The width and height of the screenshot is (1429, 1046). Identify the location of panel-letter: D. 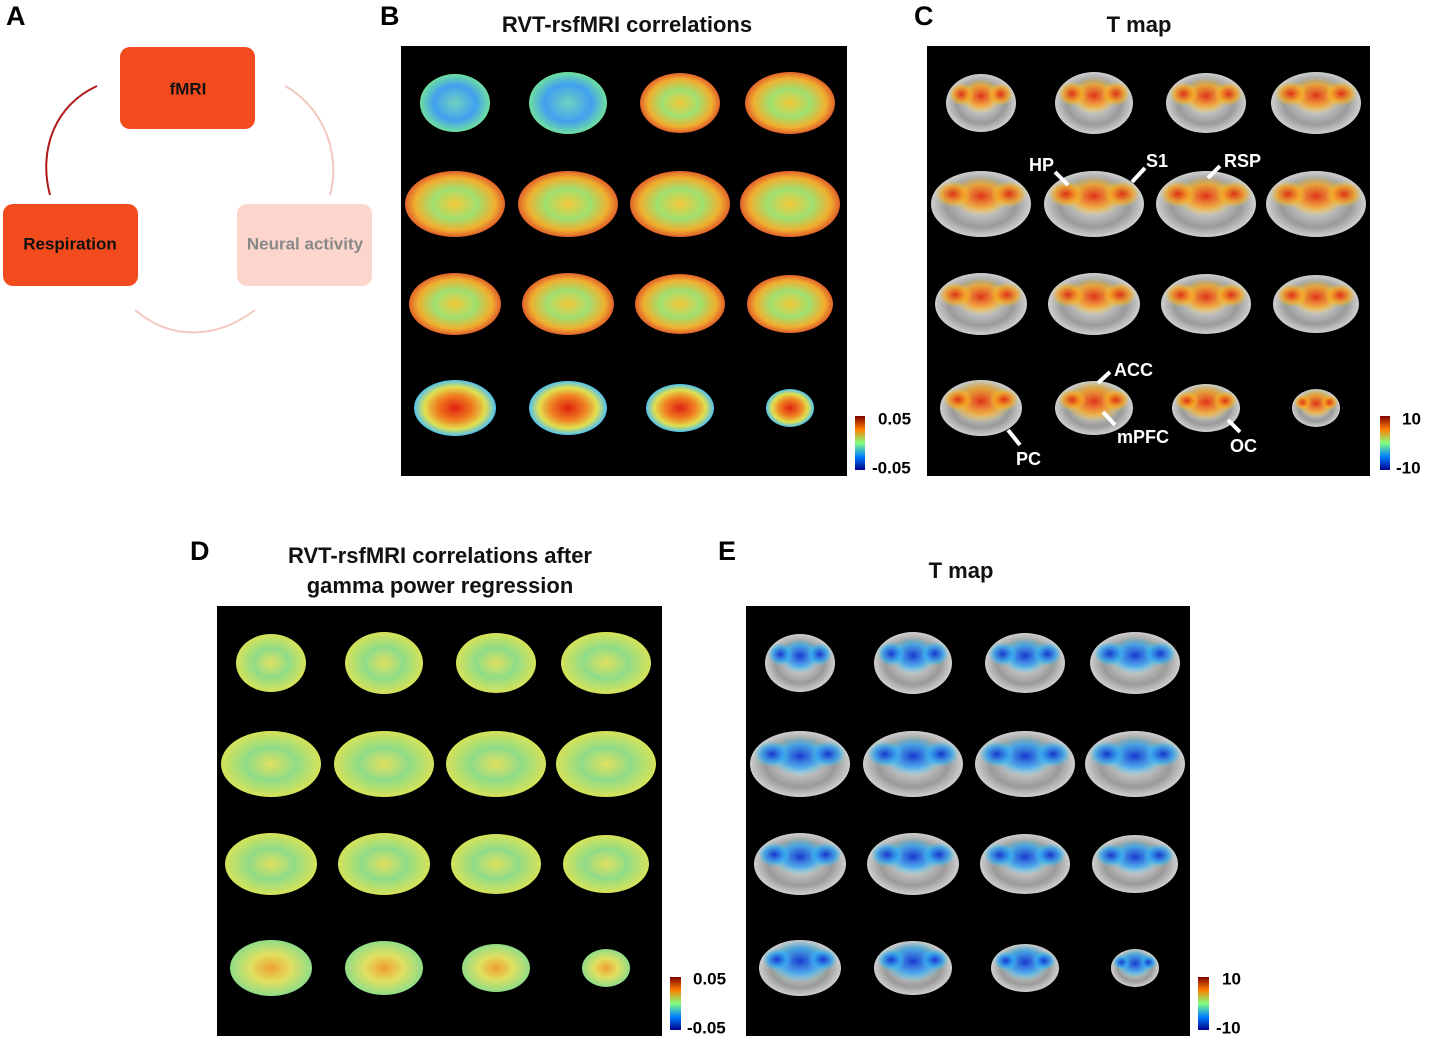
(200, 551).